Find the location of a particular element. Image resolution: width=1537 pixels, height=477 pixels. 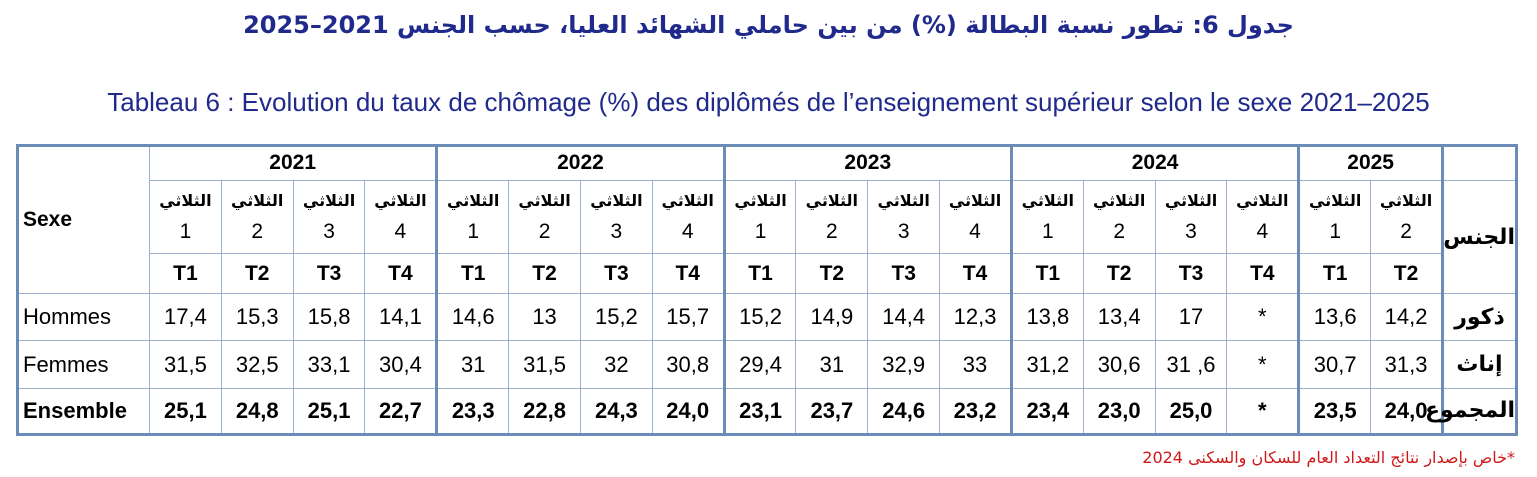

rate-cell: 30,4 is located at coordinates (401, 364).